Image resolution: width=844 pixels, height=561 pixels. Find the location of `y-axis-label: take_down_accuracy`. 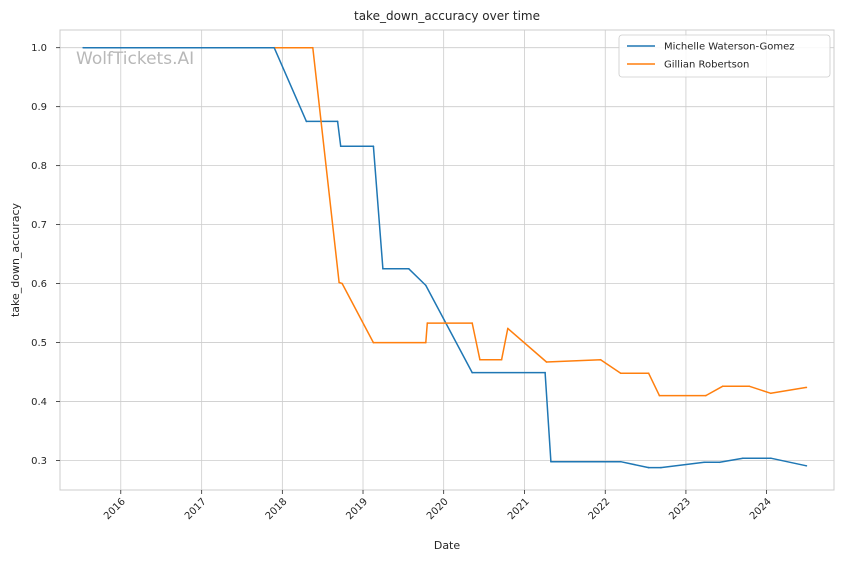

y-axis-label: take_down_accuracy is located at coordinates (15, 259).